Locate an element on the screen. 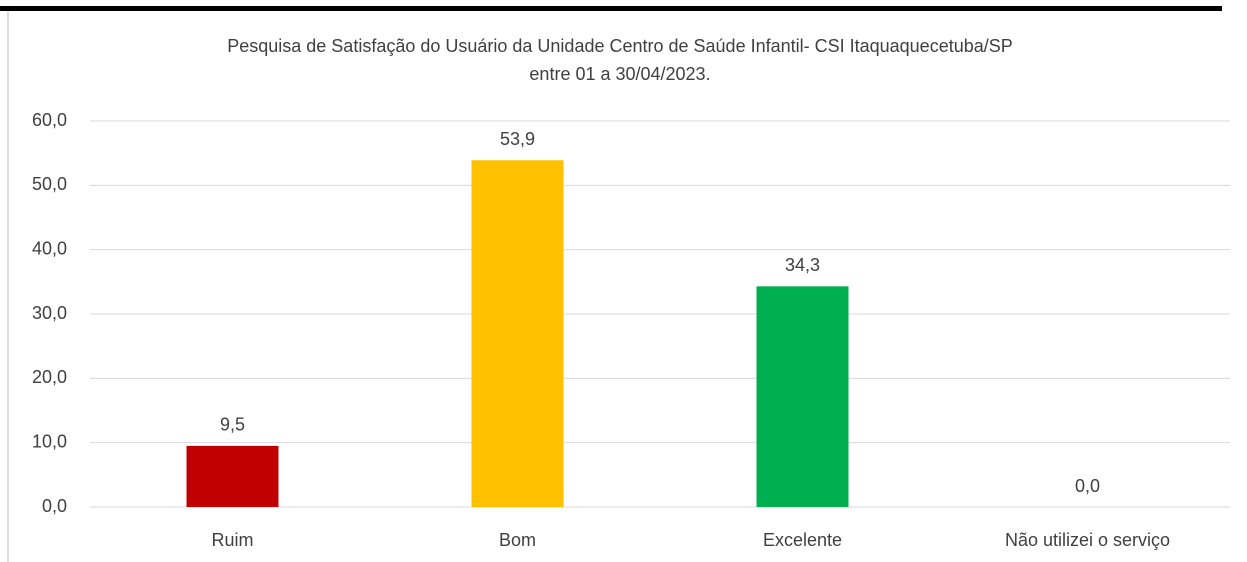 This screenshot has height=562, width=1247. x-tick-label: Excelente is located at coordinates (802, 540).